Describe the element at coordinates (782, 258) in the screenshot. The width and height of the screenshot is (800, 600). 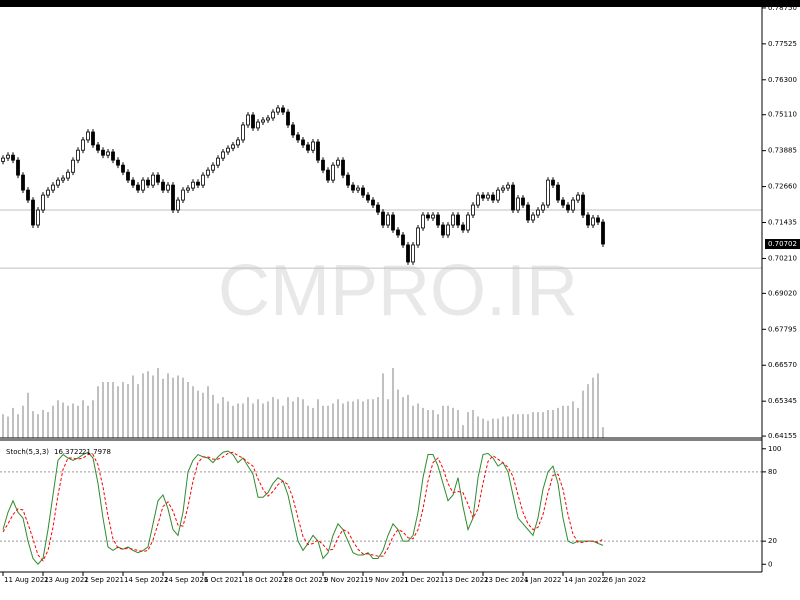
I see `y-tick-label: 0.70210` at that location.